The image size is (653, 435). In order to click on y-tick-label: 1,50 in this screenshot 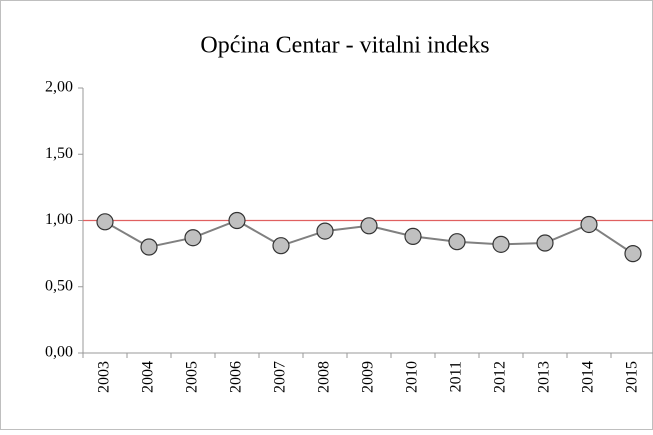, I will do `click(59, 153)`.